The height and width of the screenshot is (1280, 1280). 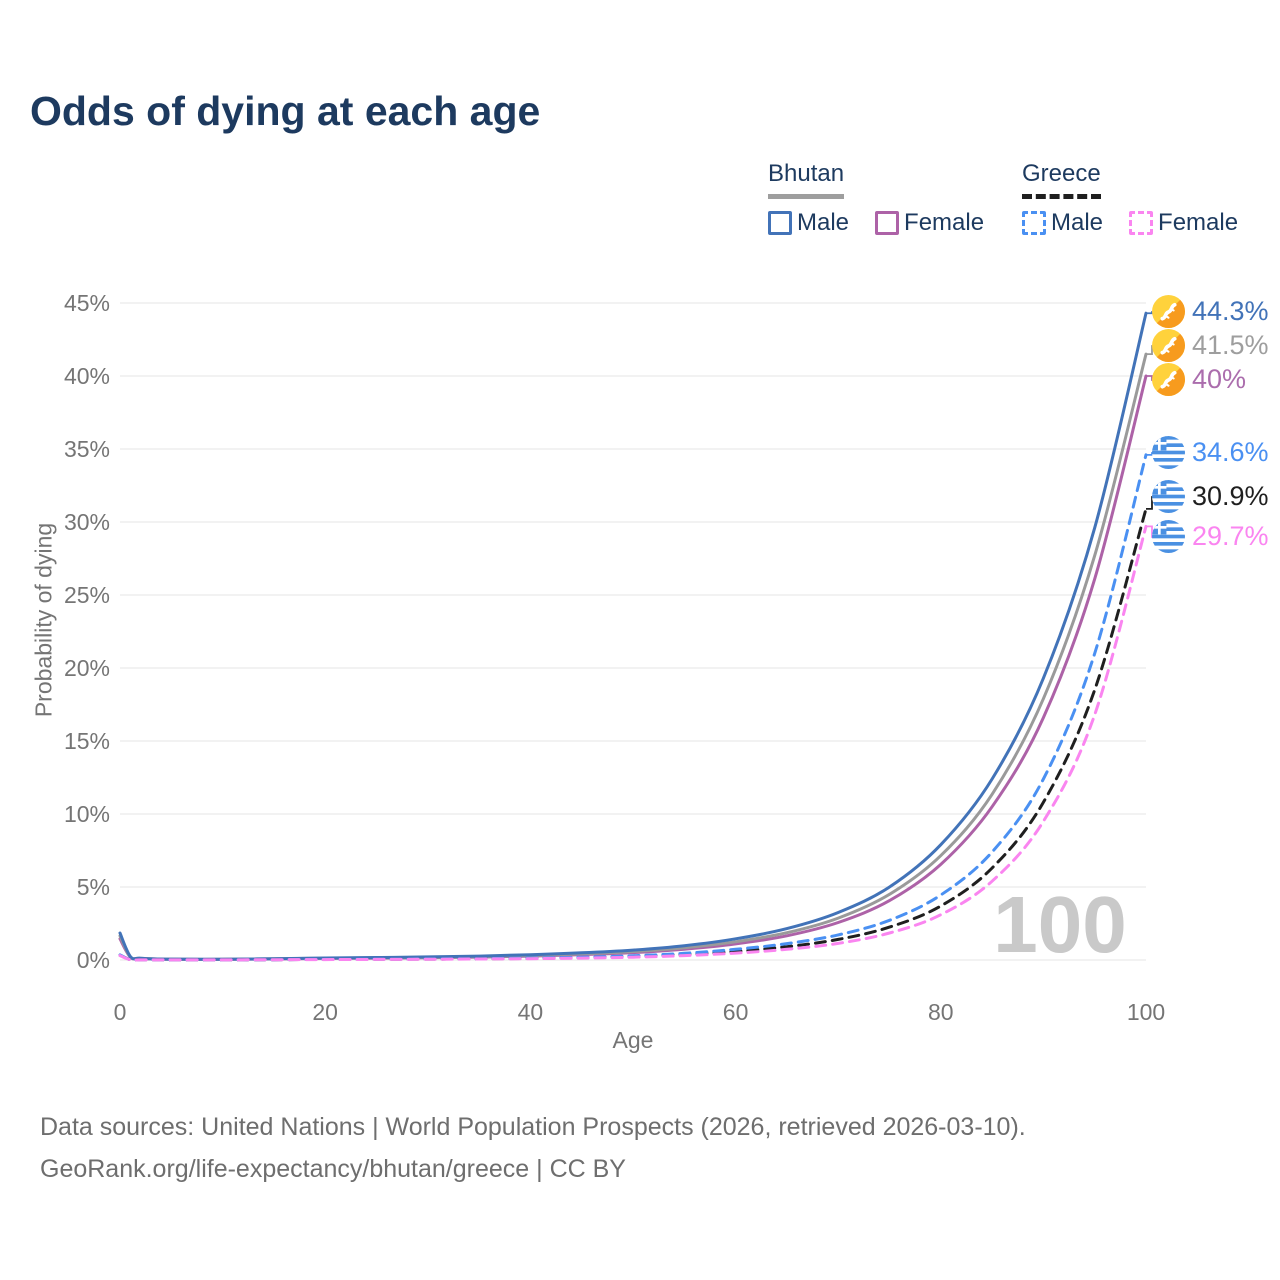 What do you see at coordinates (736, 1012) in the screenshot?
I see `x-tick-label: 60` at bounding box center [736, 1012].